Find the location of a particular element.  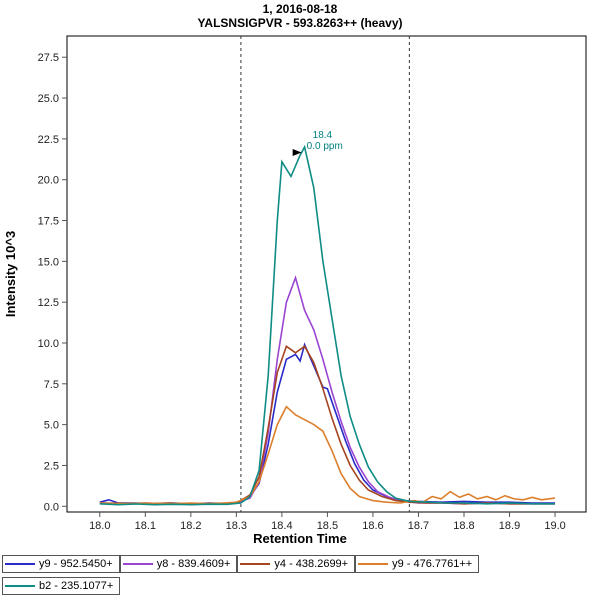

y-tick-label: 27.5 is located at coordinates (48, 58).